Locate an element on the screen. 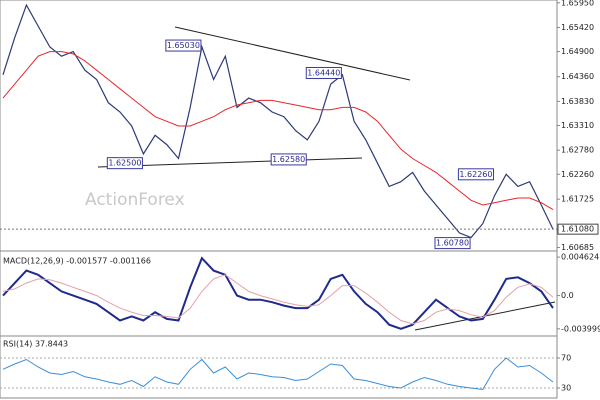  annotation-label: 1.62580 is located at coordinates (288, 159).